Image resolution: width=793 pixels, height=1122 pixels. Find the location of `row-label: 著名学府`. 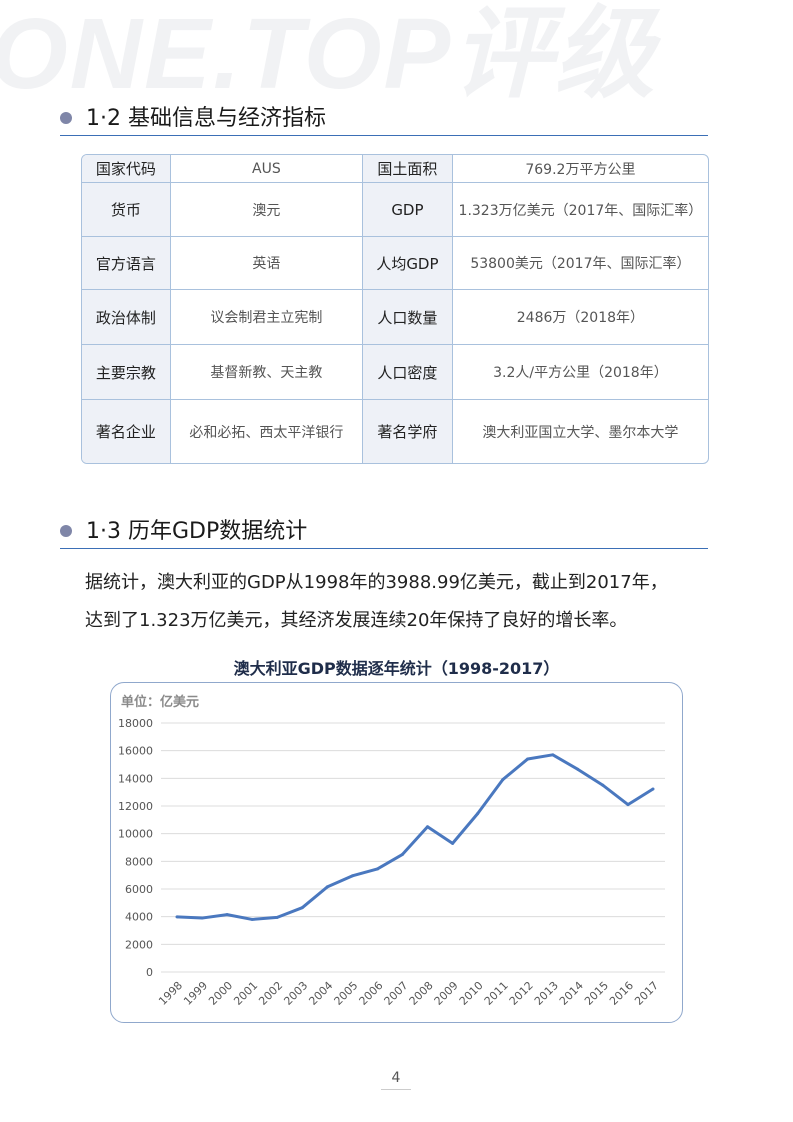

row-label: 著名学府 is located at coordinates (408, 431).